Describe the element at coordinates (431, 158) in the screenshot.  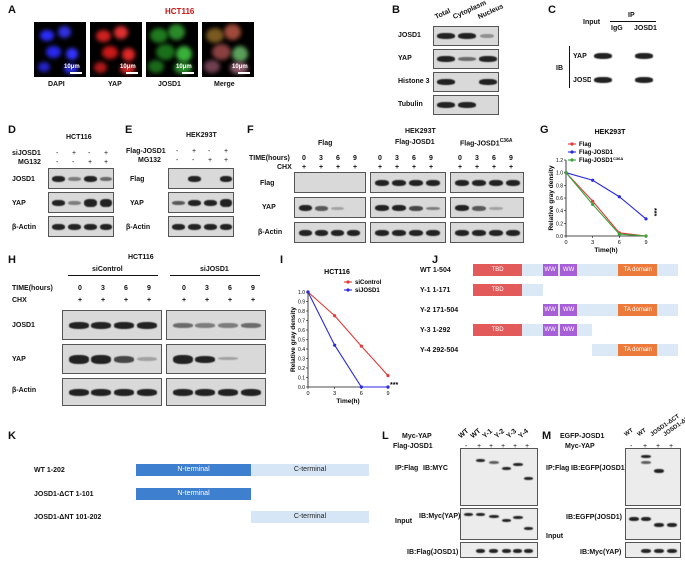
I see `f-time-value: 9` at that location.